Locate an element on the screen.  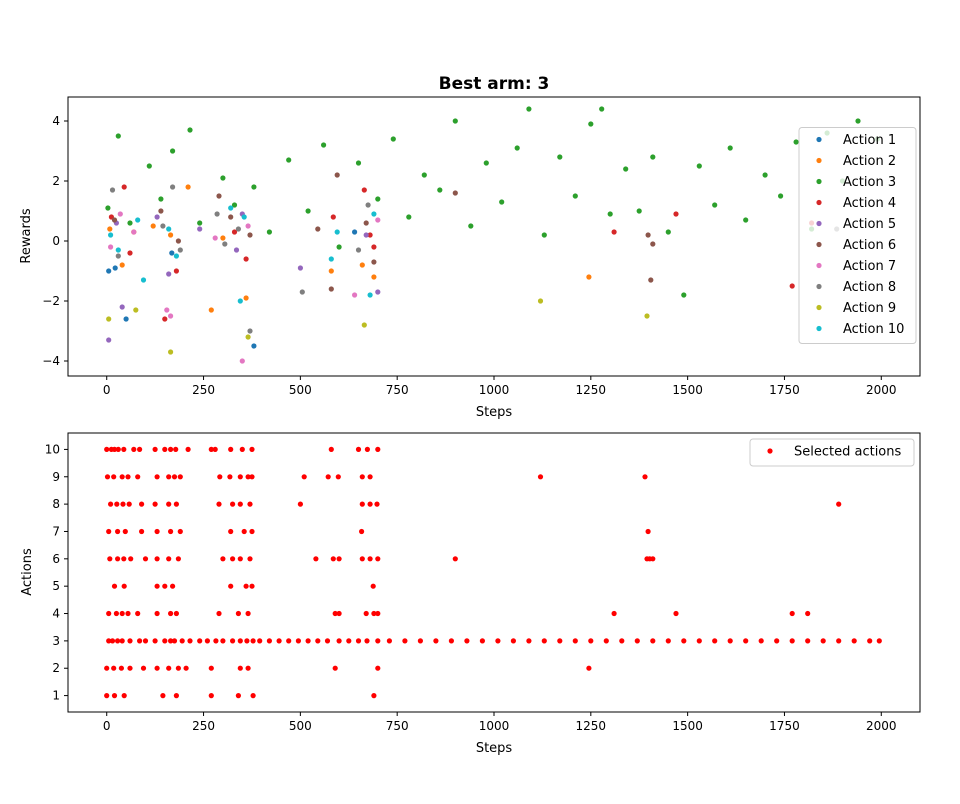
legend-label: Action 7 is located at coordinates (869, 266).